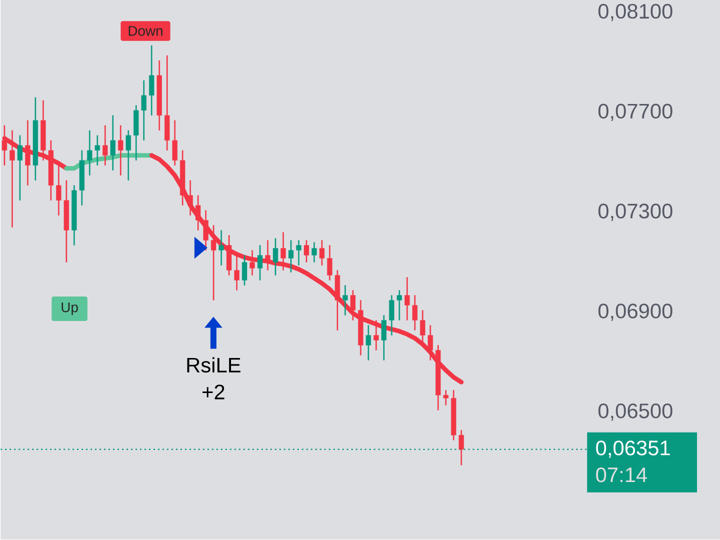 The width and height of the screenshot is (720, 540). Describe the element at coordinates (70, 309) in the screenshot. I see `annotation: Up` at that location.